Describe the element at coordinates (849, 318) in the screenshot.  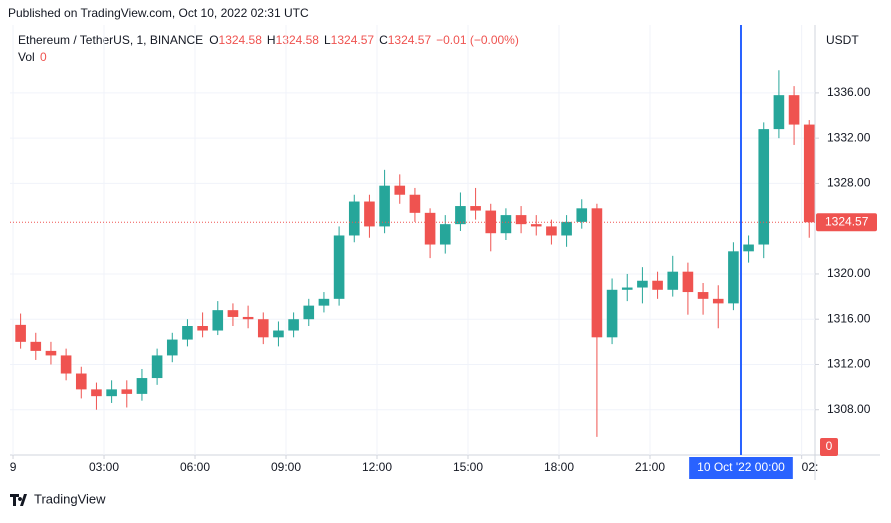
I see `y-tick-label: 1316.00` at that location.